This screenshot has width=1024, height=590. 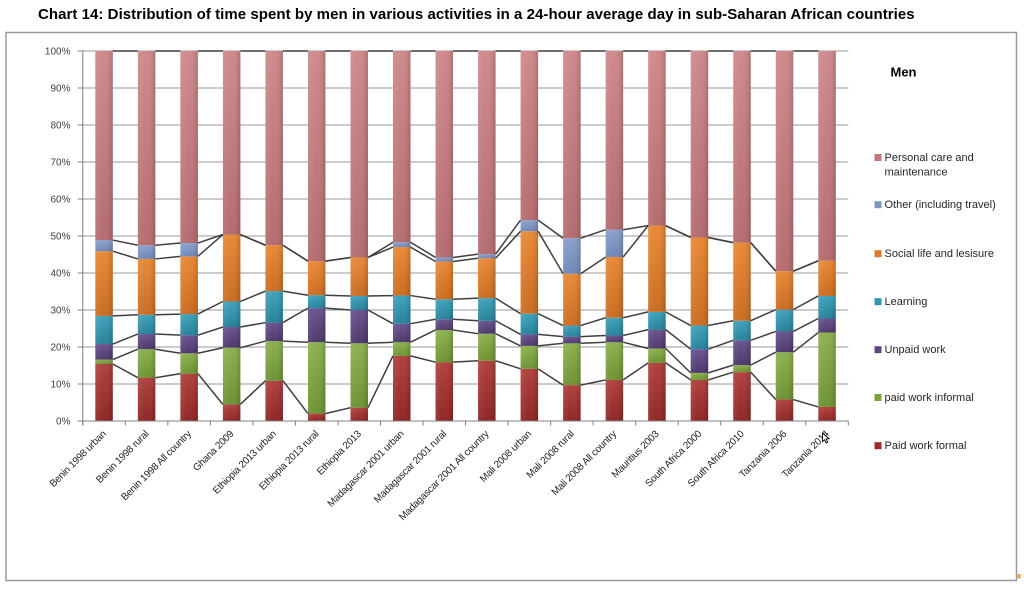 I want to click on svg-text: 60%, so click(x=60, y=200).